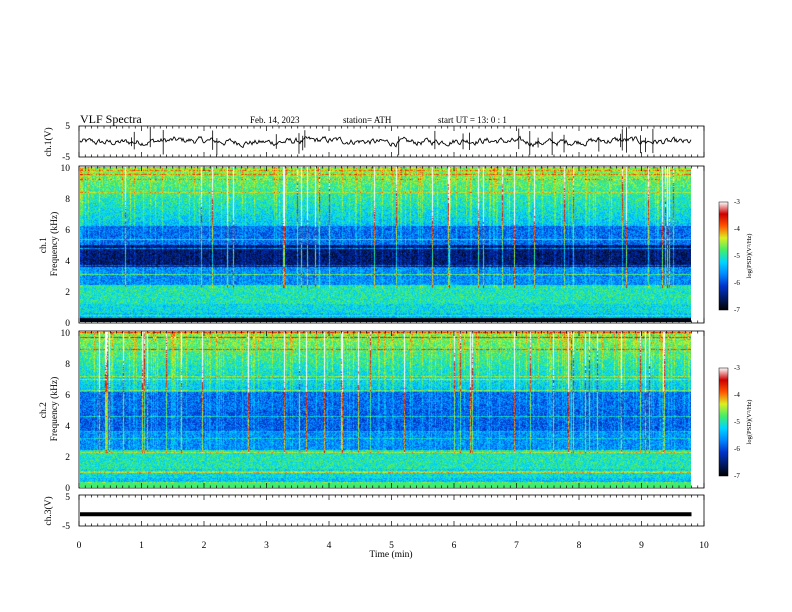 The image size is (792, 612). What do you see at coordinates (391, 510) in the screenshot?
I see `ch3-waveform-frame` at bounding box center [391, 510].